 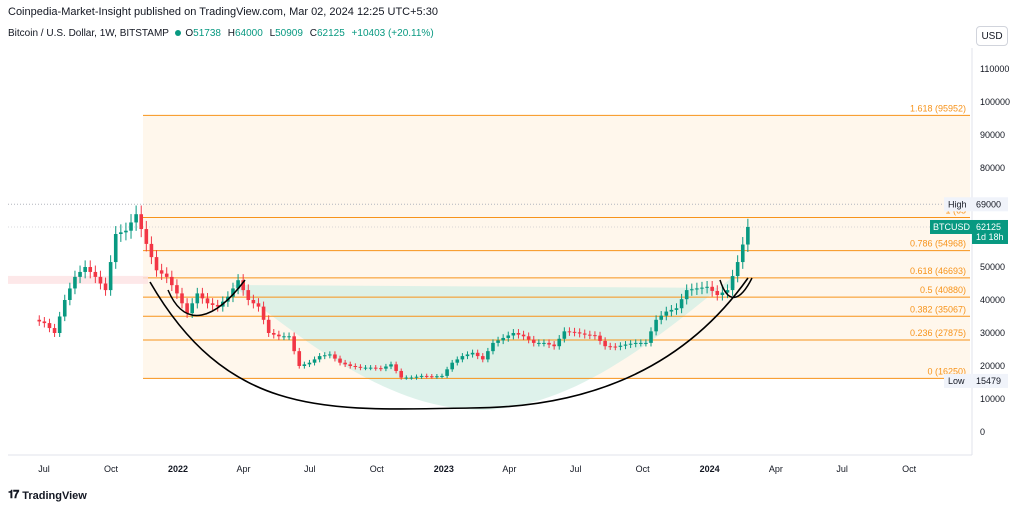 What do you see at coordinates (951, 226) in the screenshot?
I see `btcusd-label-badge` at bounding box center [951, 226].